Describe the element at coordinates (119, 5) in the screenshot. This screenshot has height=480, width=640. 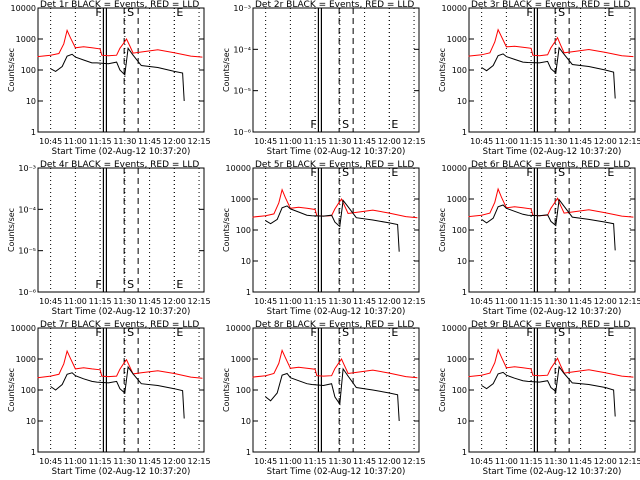
I see `chart-title: Det 1r BLACK = Events, RED = LLD` at that location.